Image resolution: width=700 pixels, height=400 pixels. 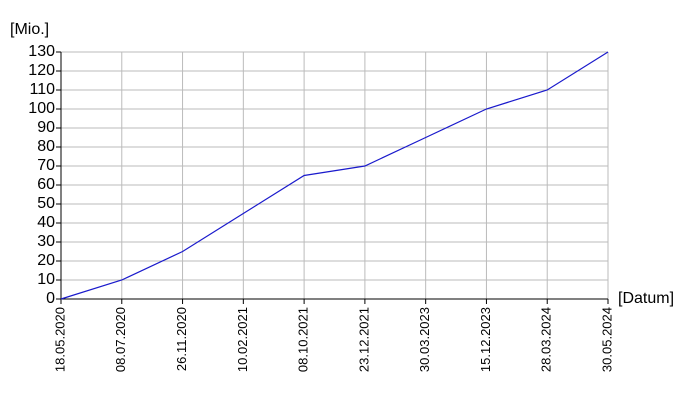 What do you see at coordinates (46, 165) in the screenshot?
I see `y-tick-label: 70` at bounding box center [46, 165].